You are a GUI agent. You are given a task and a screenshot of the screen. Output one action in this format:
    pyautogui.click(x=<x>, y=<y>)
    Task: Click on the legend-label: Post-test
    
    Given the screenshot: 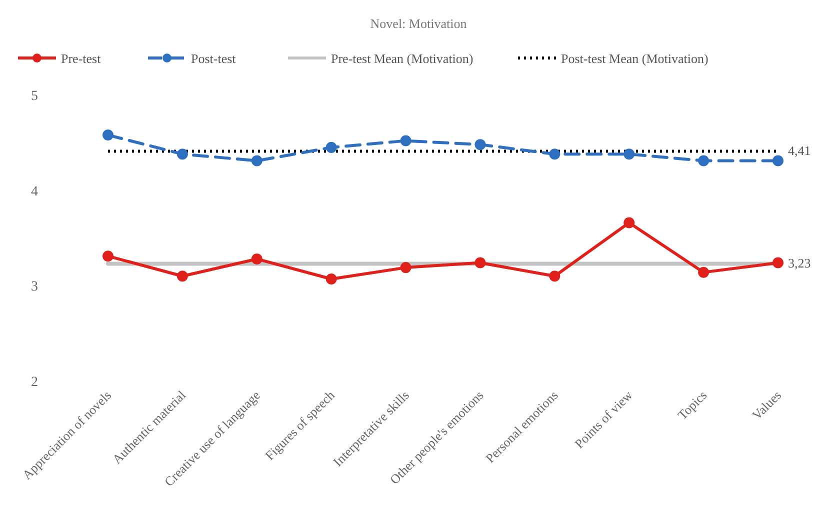 What is the action you would take?
    pyautogui.click(x=213, y=58)
    